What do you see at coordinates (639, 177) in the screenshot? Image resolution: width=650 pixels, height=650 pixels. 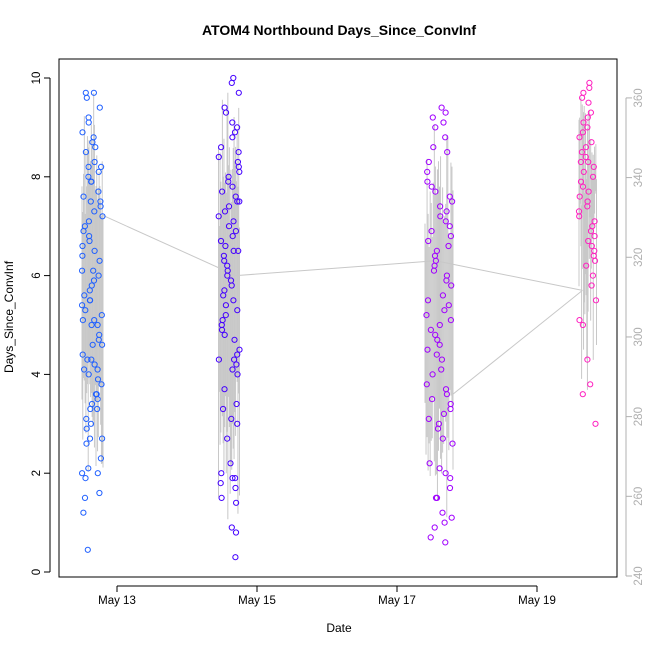 I see `y2-tick-label: 340` at bounding box center [639, 177].